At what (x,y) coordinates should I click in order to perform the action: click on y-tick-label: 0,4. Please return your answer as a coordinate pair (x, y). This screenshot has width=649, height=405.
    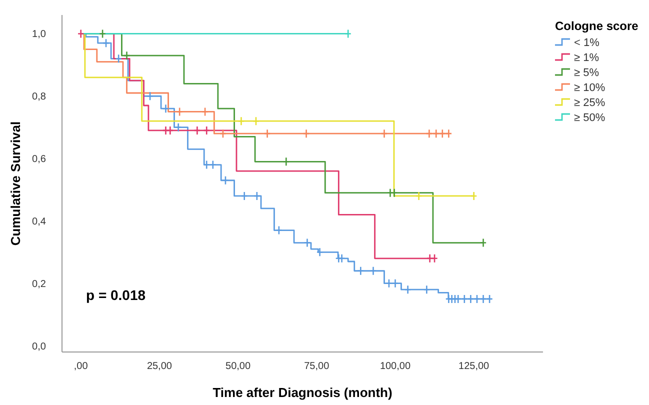
    Looking at the image, I should click on (39, 222).